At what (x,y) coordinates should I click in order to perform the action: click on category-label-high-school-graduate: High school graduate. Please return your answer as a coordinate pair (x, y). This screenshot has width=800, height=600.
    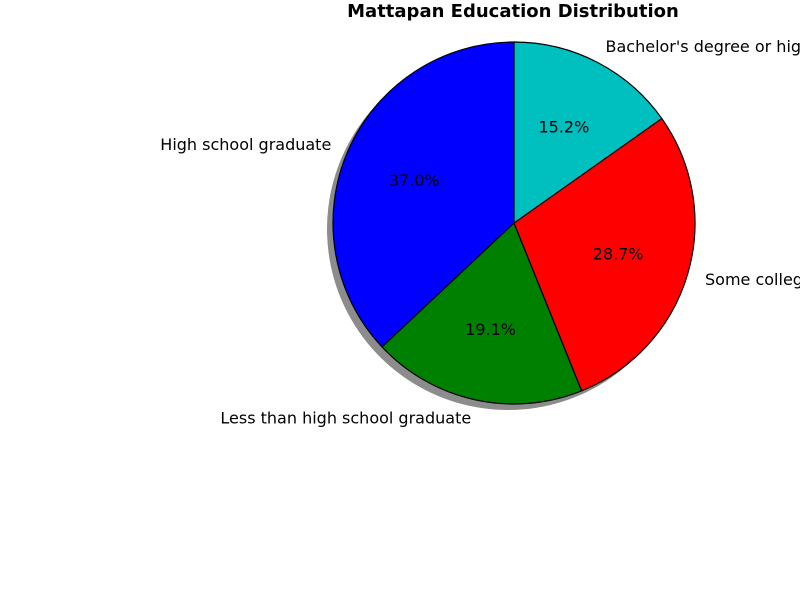
    Looking at the image, I should click on (245, 144).